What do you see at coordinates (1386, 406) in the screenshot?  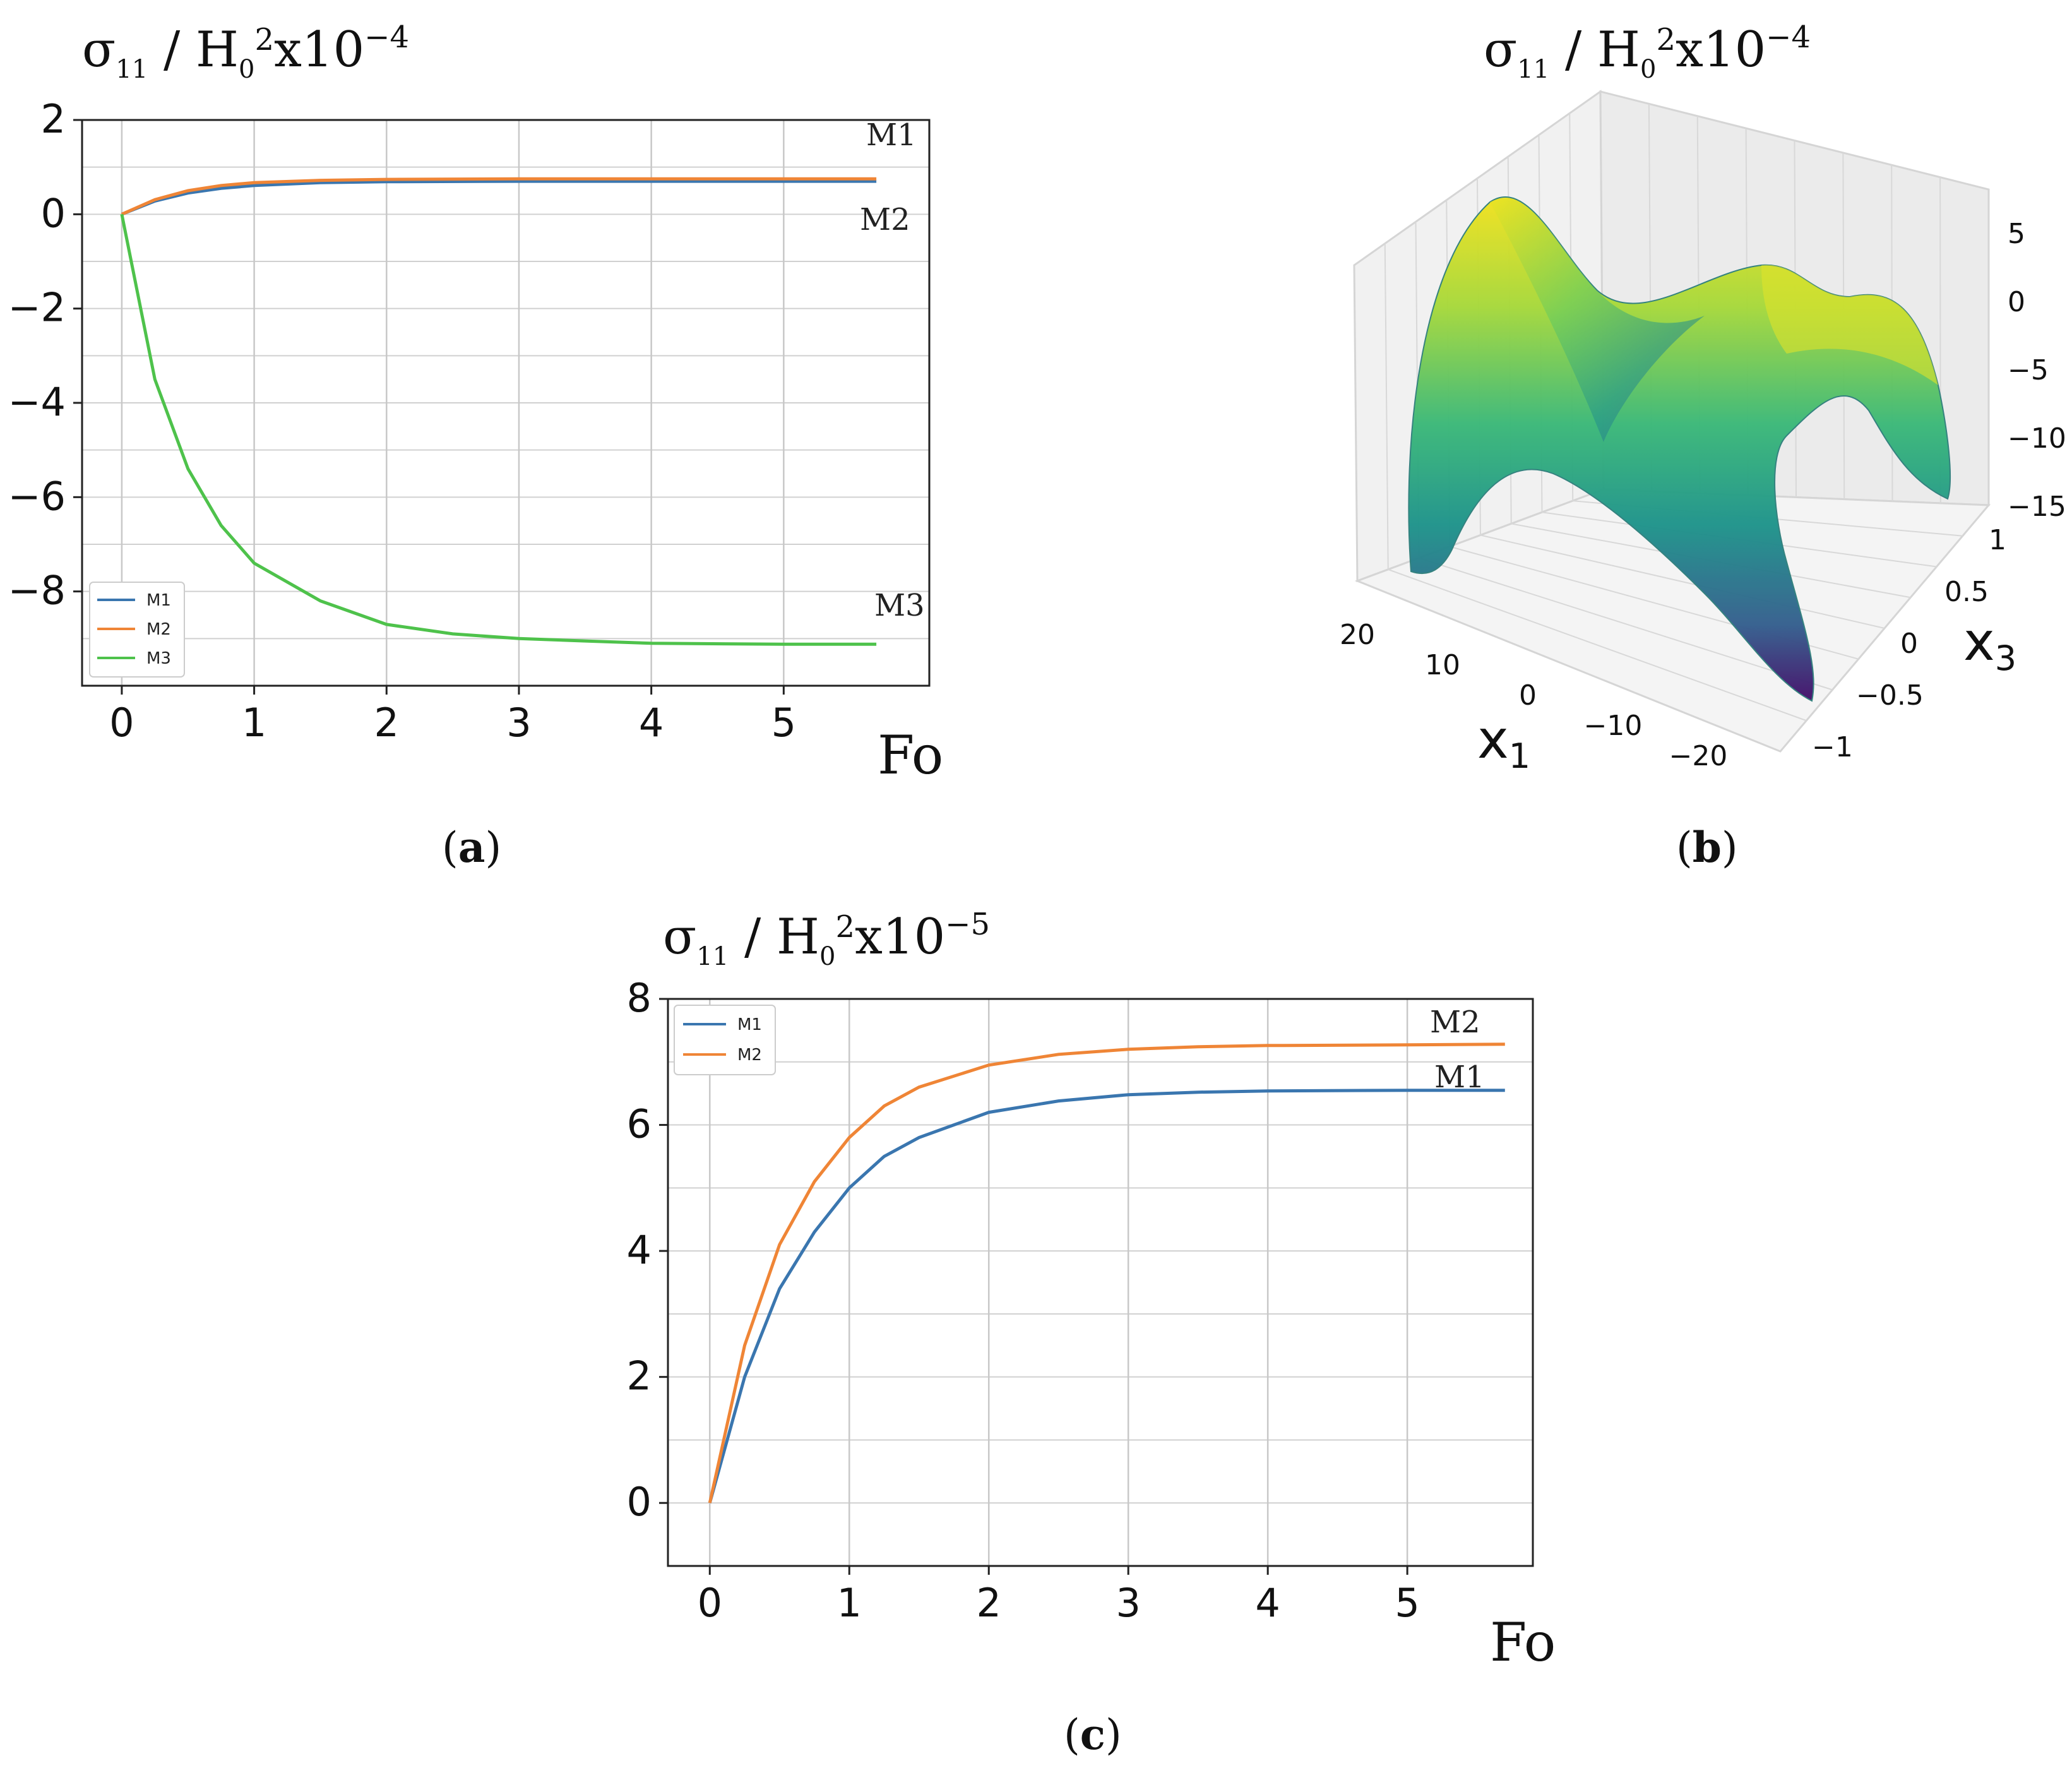 I see `panel-b-left-pane-gridline` at bounding box center [1386, 406].